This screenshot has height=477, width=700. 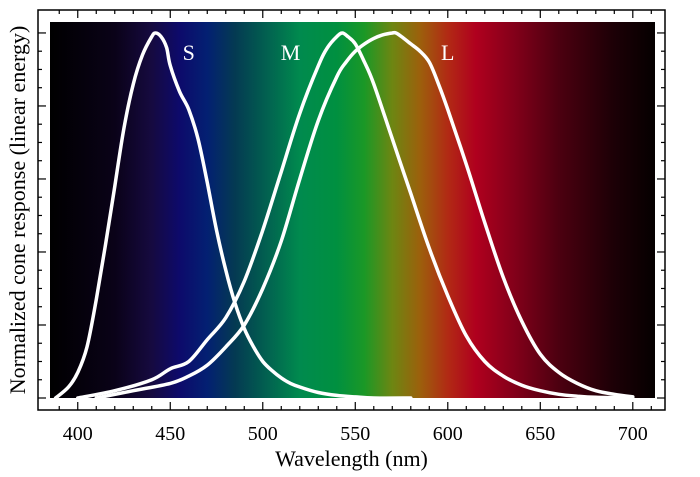 What do you see at coordinates (355, 434) in the screenshot?
I see `x-tick-label-550: 550` at bounding box center [355, 434].